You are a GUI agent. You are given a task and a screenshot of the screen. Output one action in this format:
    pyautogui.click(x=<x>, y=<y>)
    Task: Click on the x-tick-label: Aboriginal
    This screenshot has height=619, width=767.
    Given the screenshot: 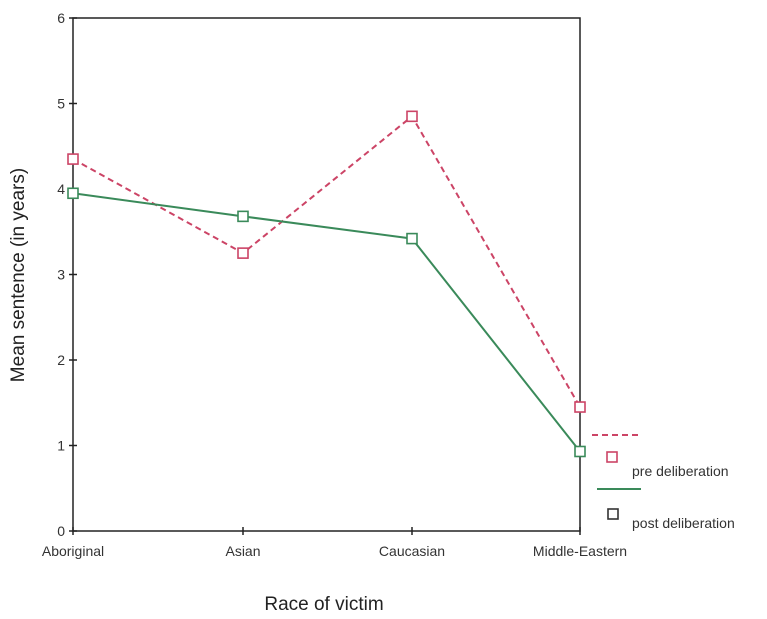 What is the action you would take?
    pyautogui.click(x=73, y=551)
    